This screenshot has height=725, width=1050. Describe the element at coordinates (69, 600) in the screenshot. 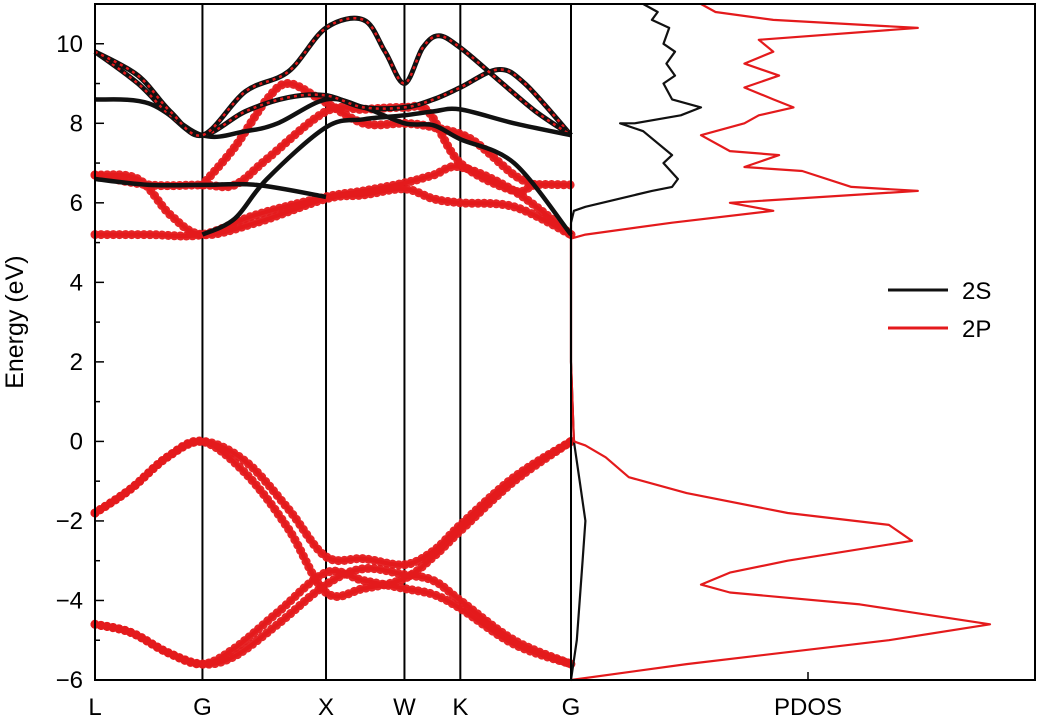

I see `y-tick-label: −4` at that location.